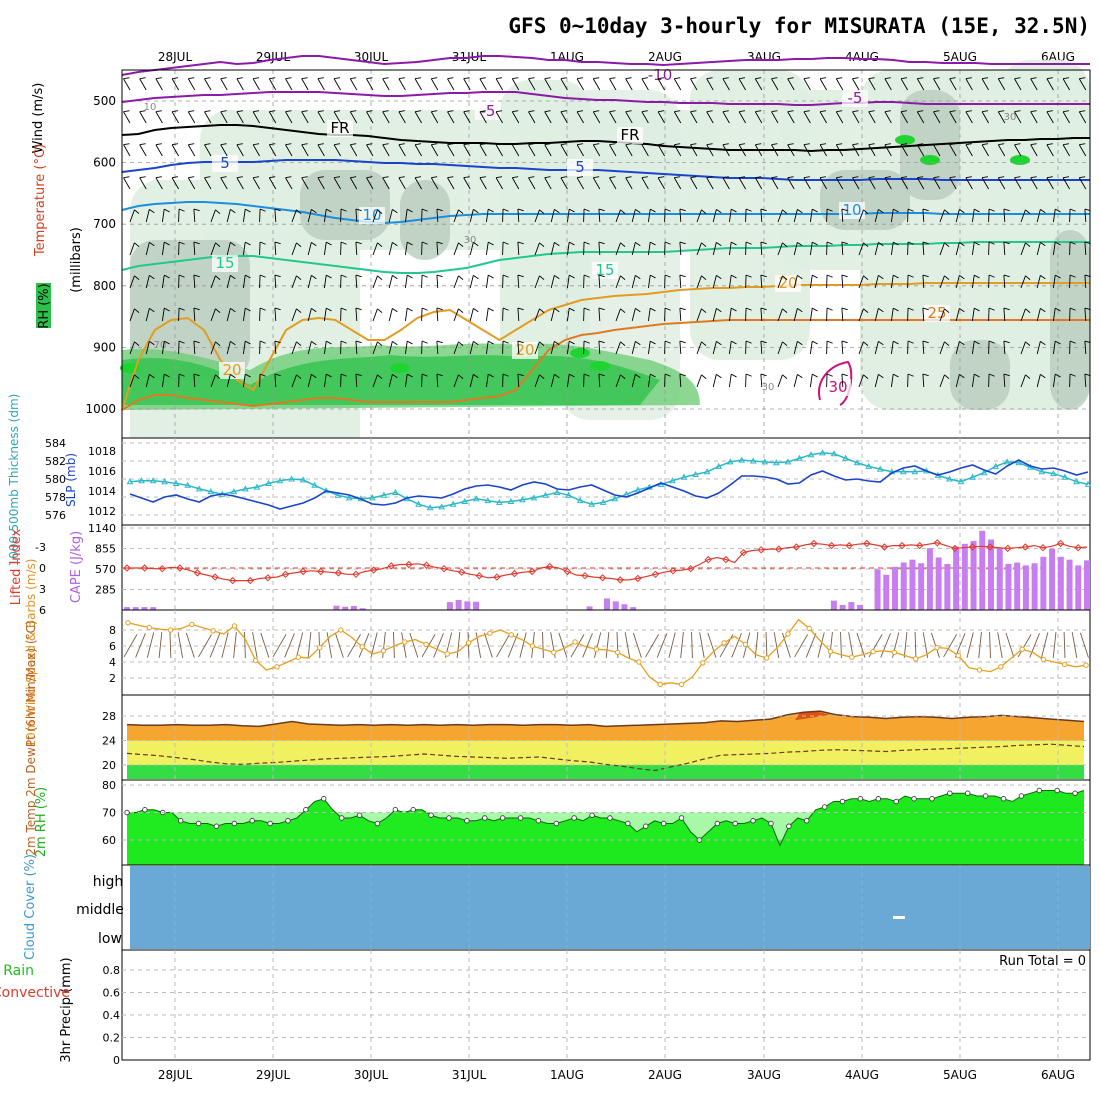  I want to click on cloud-gap, so click(899, 917).